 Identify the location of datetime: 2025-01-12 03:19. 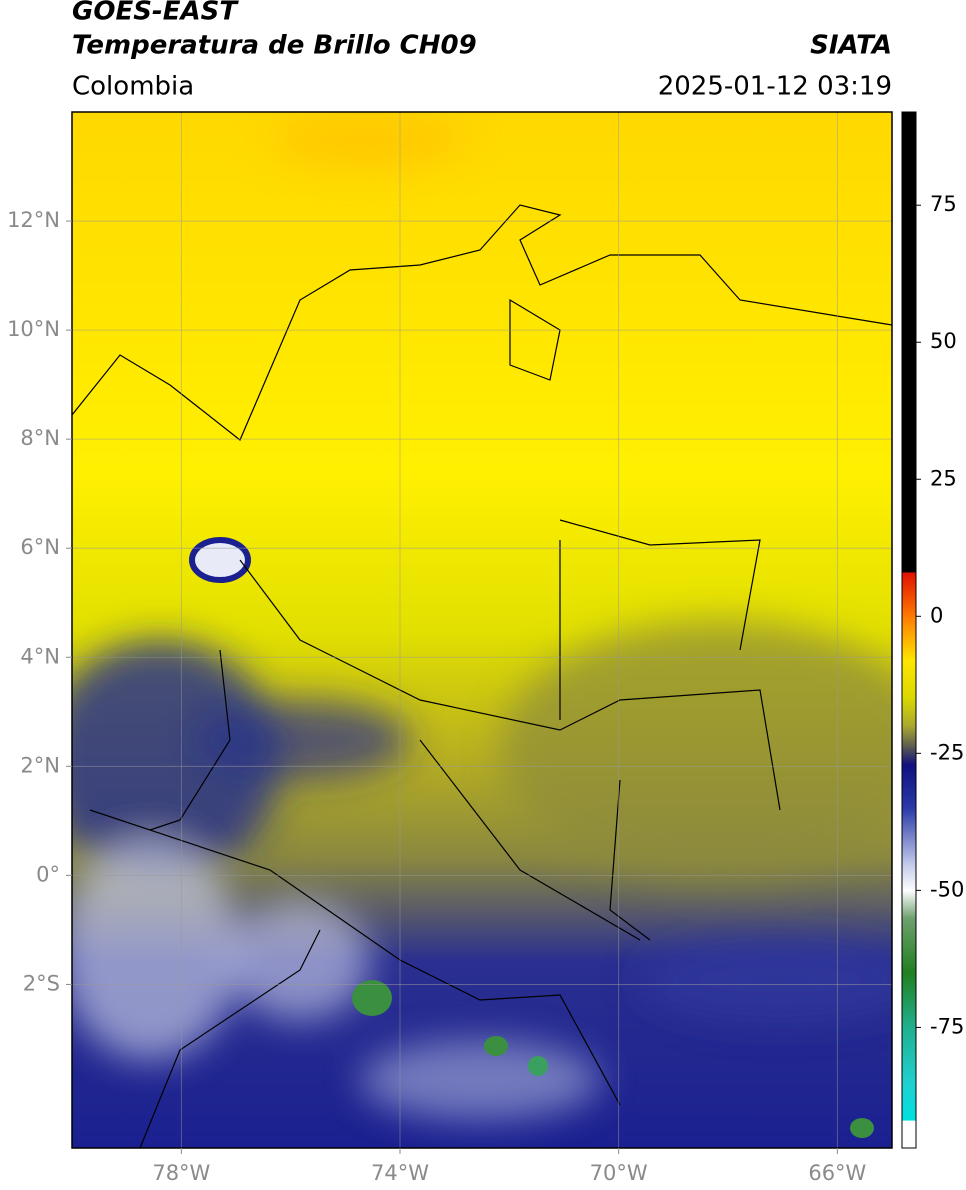
(775, 87).